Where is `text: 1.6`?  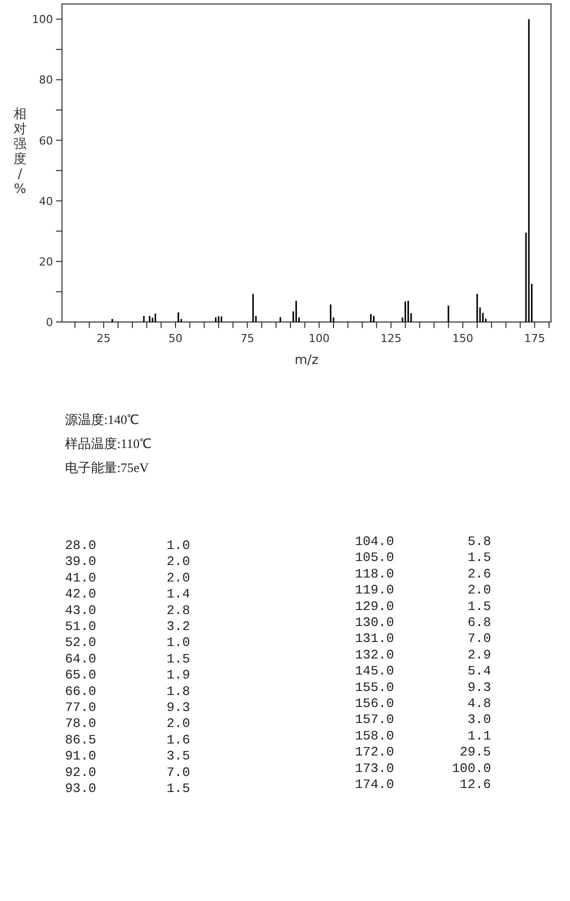 text: 1.6 is located at coordinates (178, 740).